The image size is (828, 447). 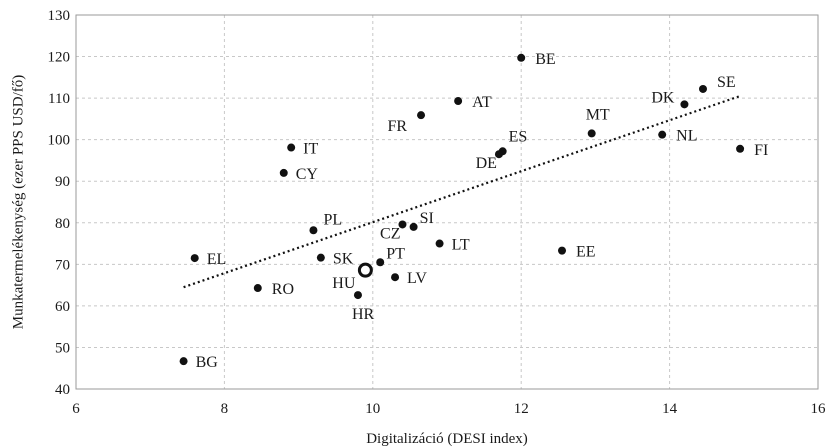 What do you see at coordinates (194, 258) in the screenshot?
I see `data-point-el` at bounding box center [194, 258].